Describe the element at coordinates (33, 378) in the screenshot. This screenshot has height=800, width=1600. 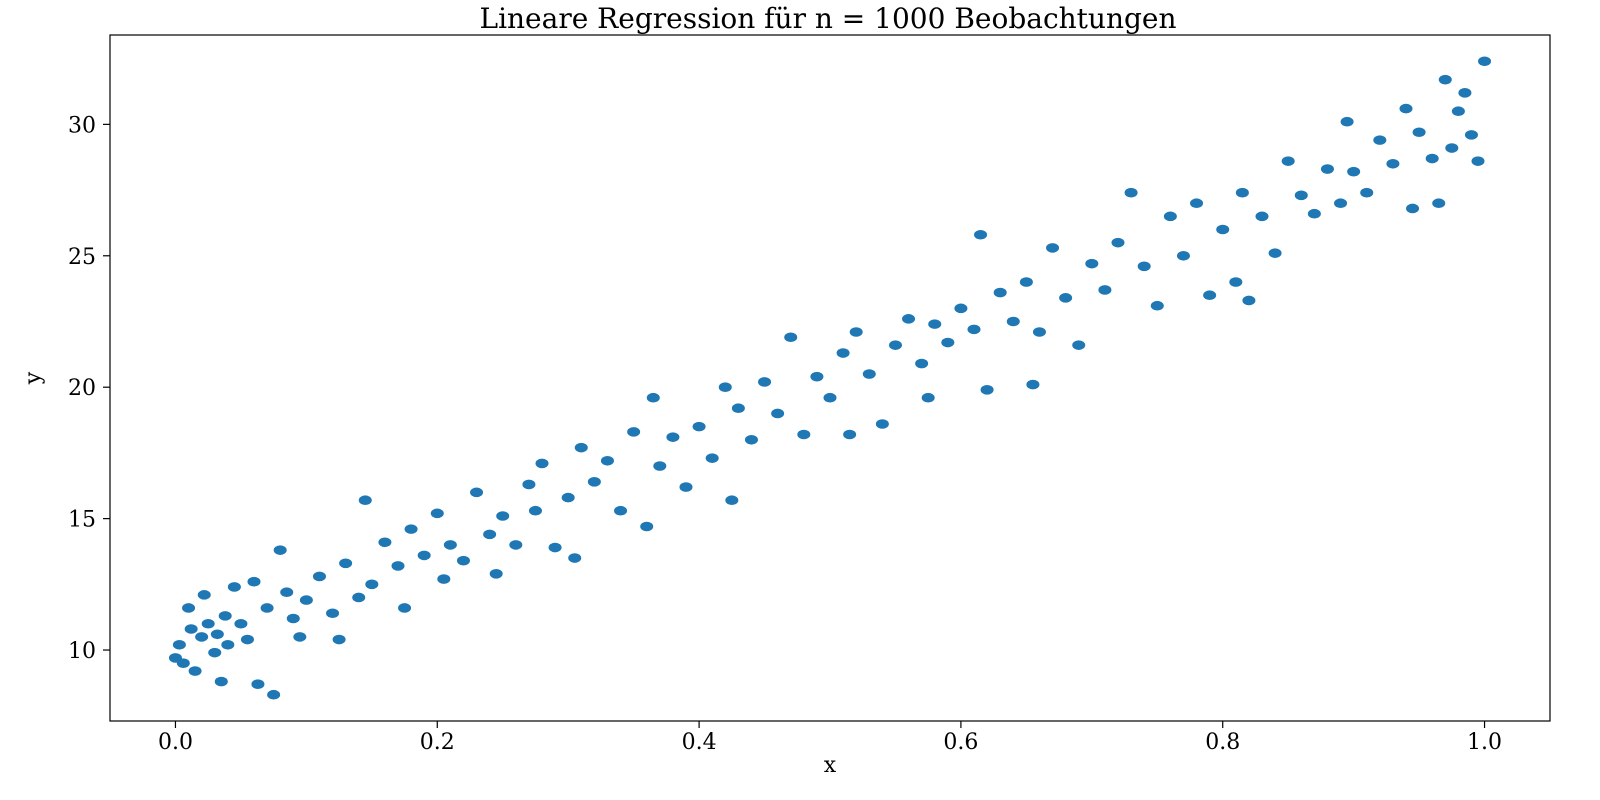
I see `y-axis-label: y` at that location.